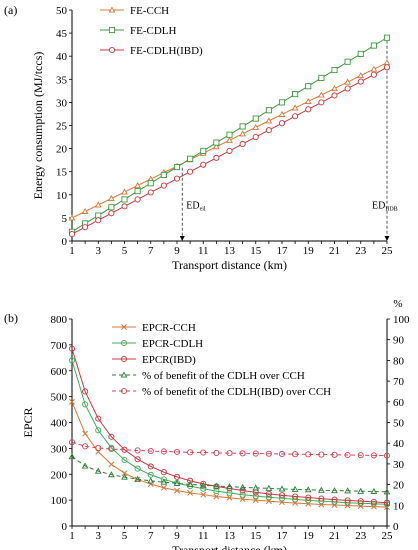 The width and height of the screenshot is (418, 550). I want to click on y-tick-label: 400, so click(59, 424).